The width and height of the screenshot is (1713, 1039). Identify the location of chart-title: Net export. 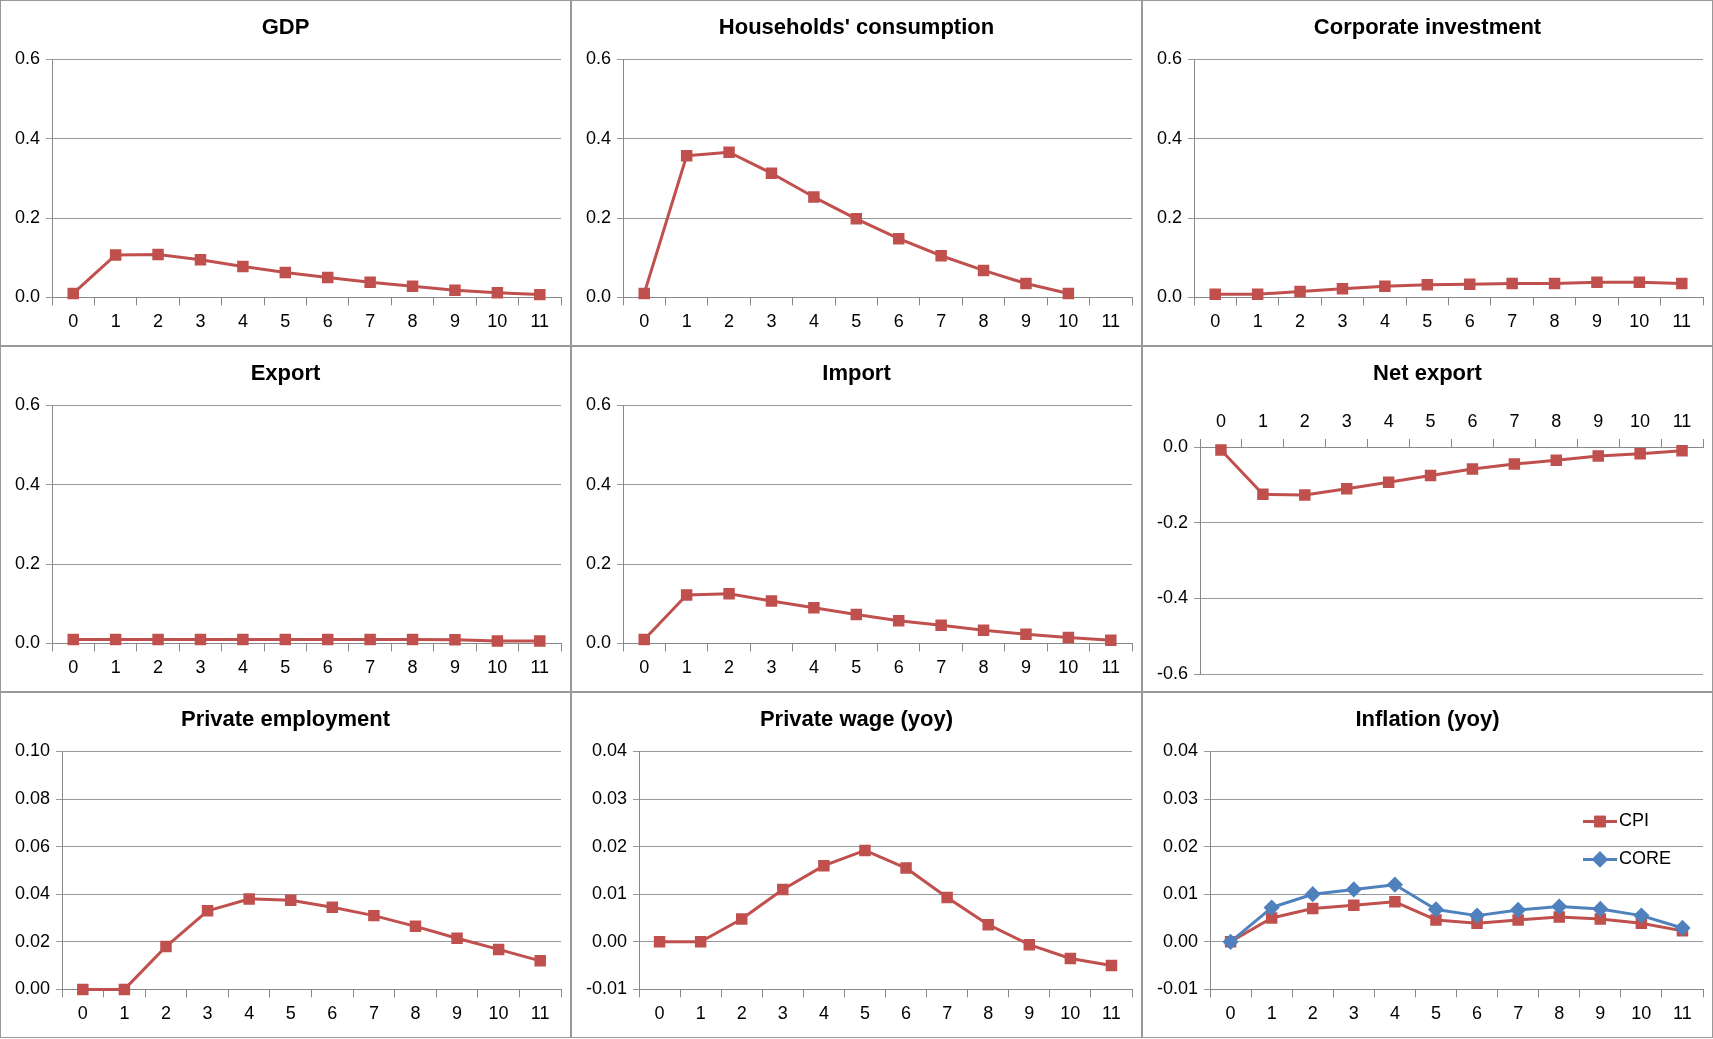
(1428, 373).